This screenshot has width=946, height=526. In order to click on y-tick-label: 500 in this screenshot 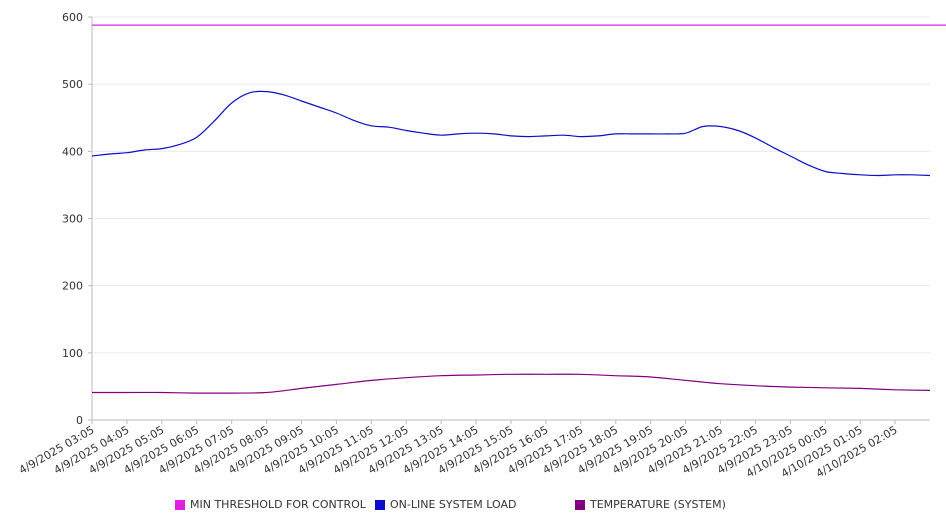, I will do `click(72, 84)`.